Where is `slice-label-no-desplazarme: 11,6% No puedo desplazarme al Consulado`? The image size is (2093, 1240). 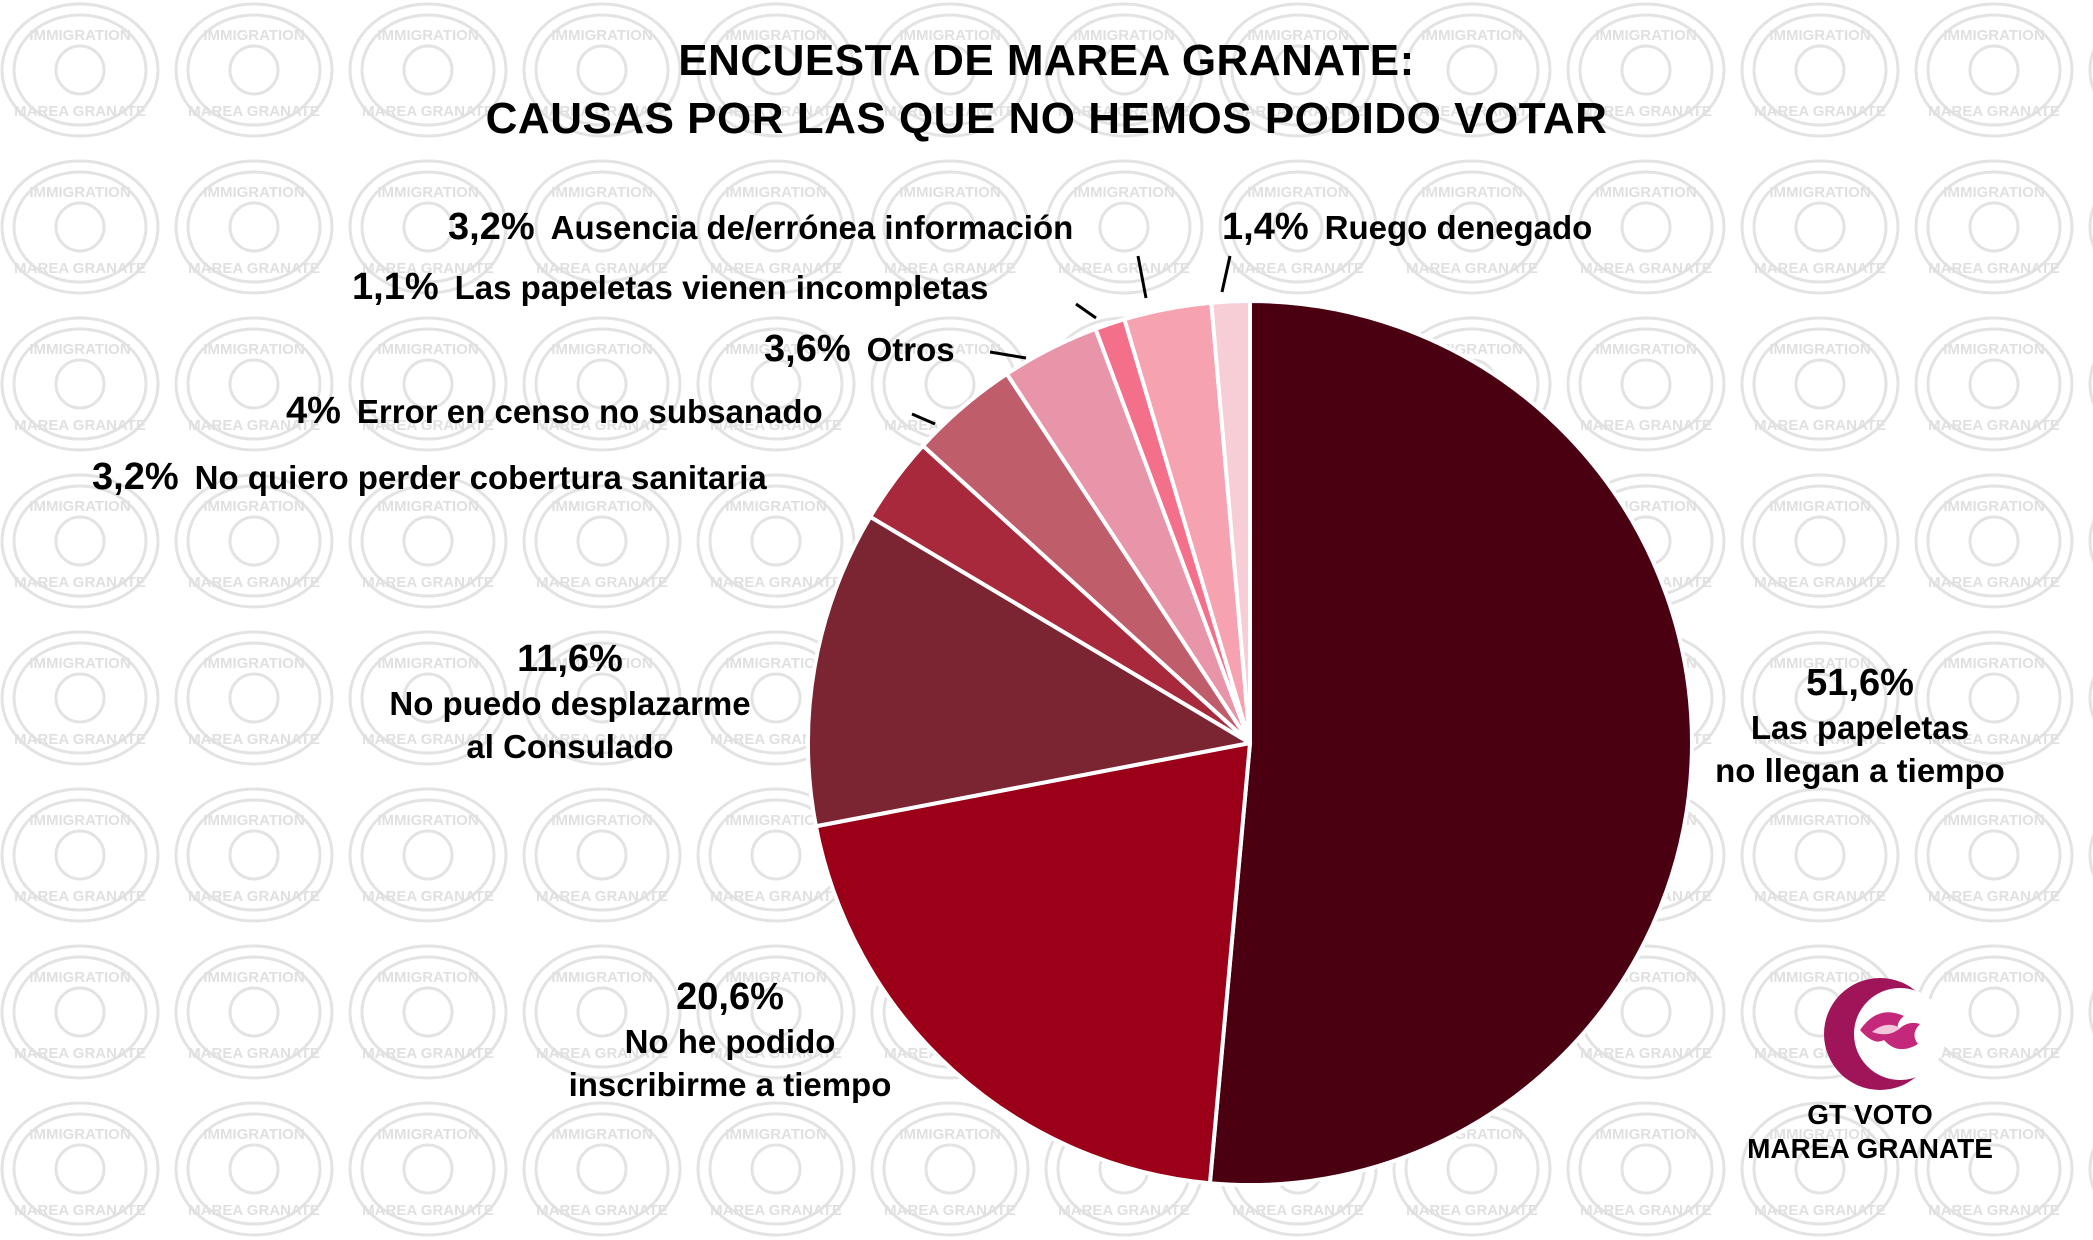
slice-label-no-desplazarme: 11,6% No puedo desplazarme al Consulado is located at coordinates (570, 702).